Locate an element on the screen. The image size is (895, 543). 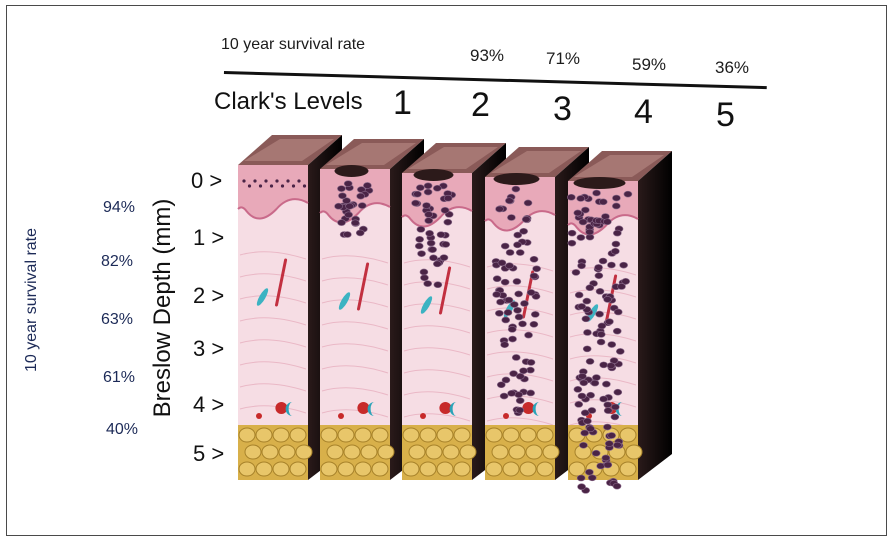
clark-survival-5: 36% is located at coordinates (732, 67).